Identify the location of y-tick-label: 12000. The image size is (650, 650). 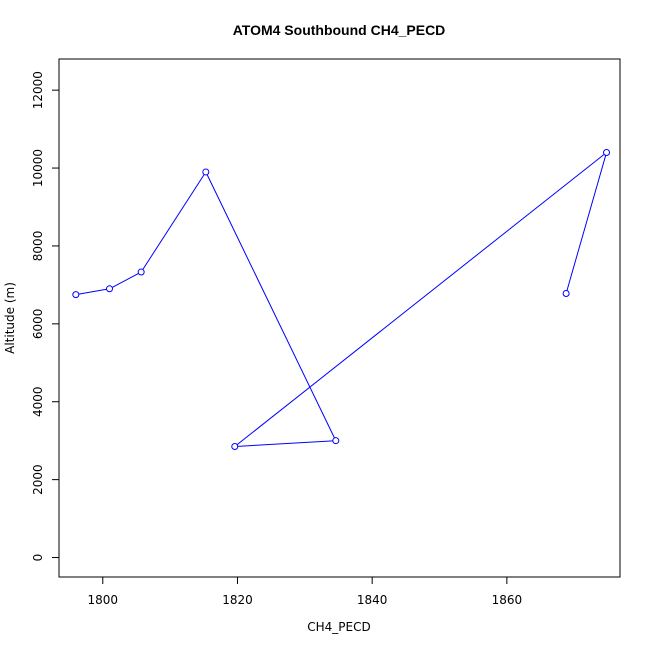
(38, 90).